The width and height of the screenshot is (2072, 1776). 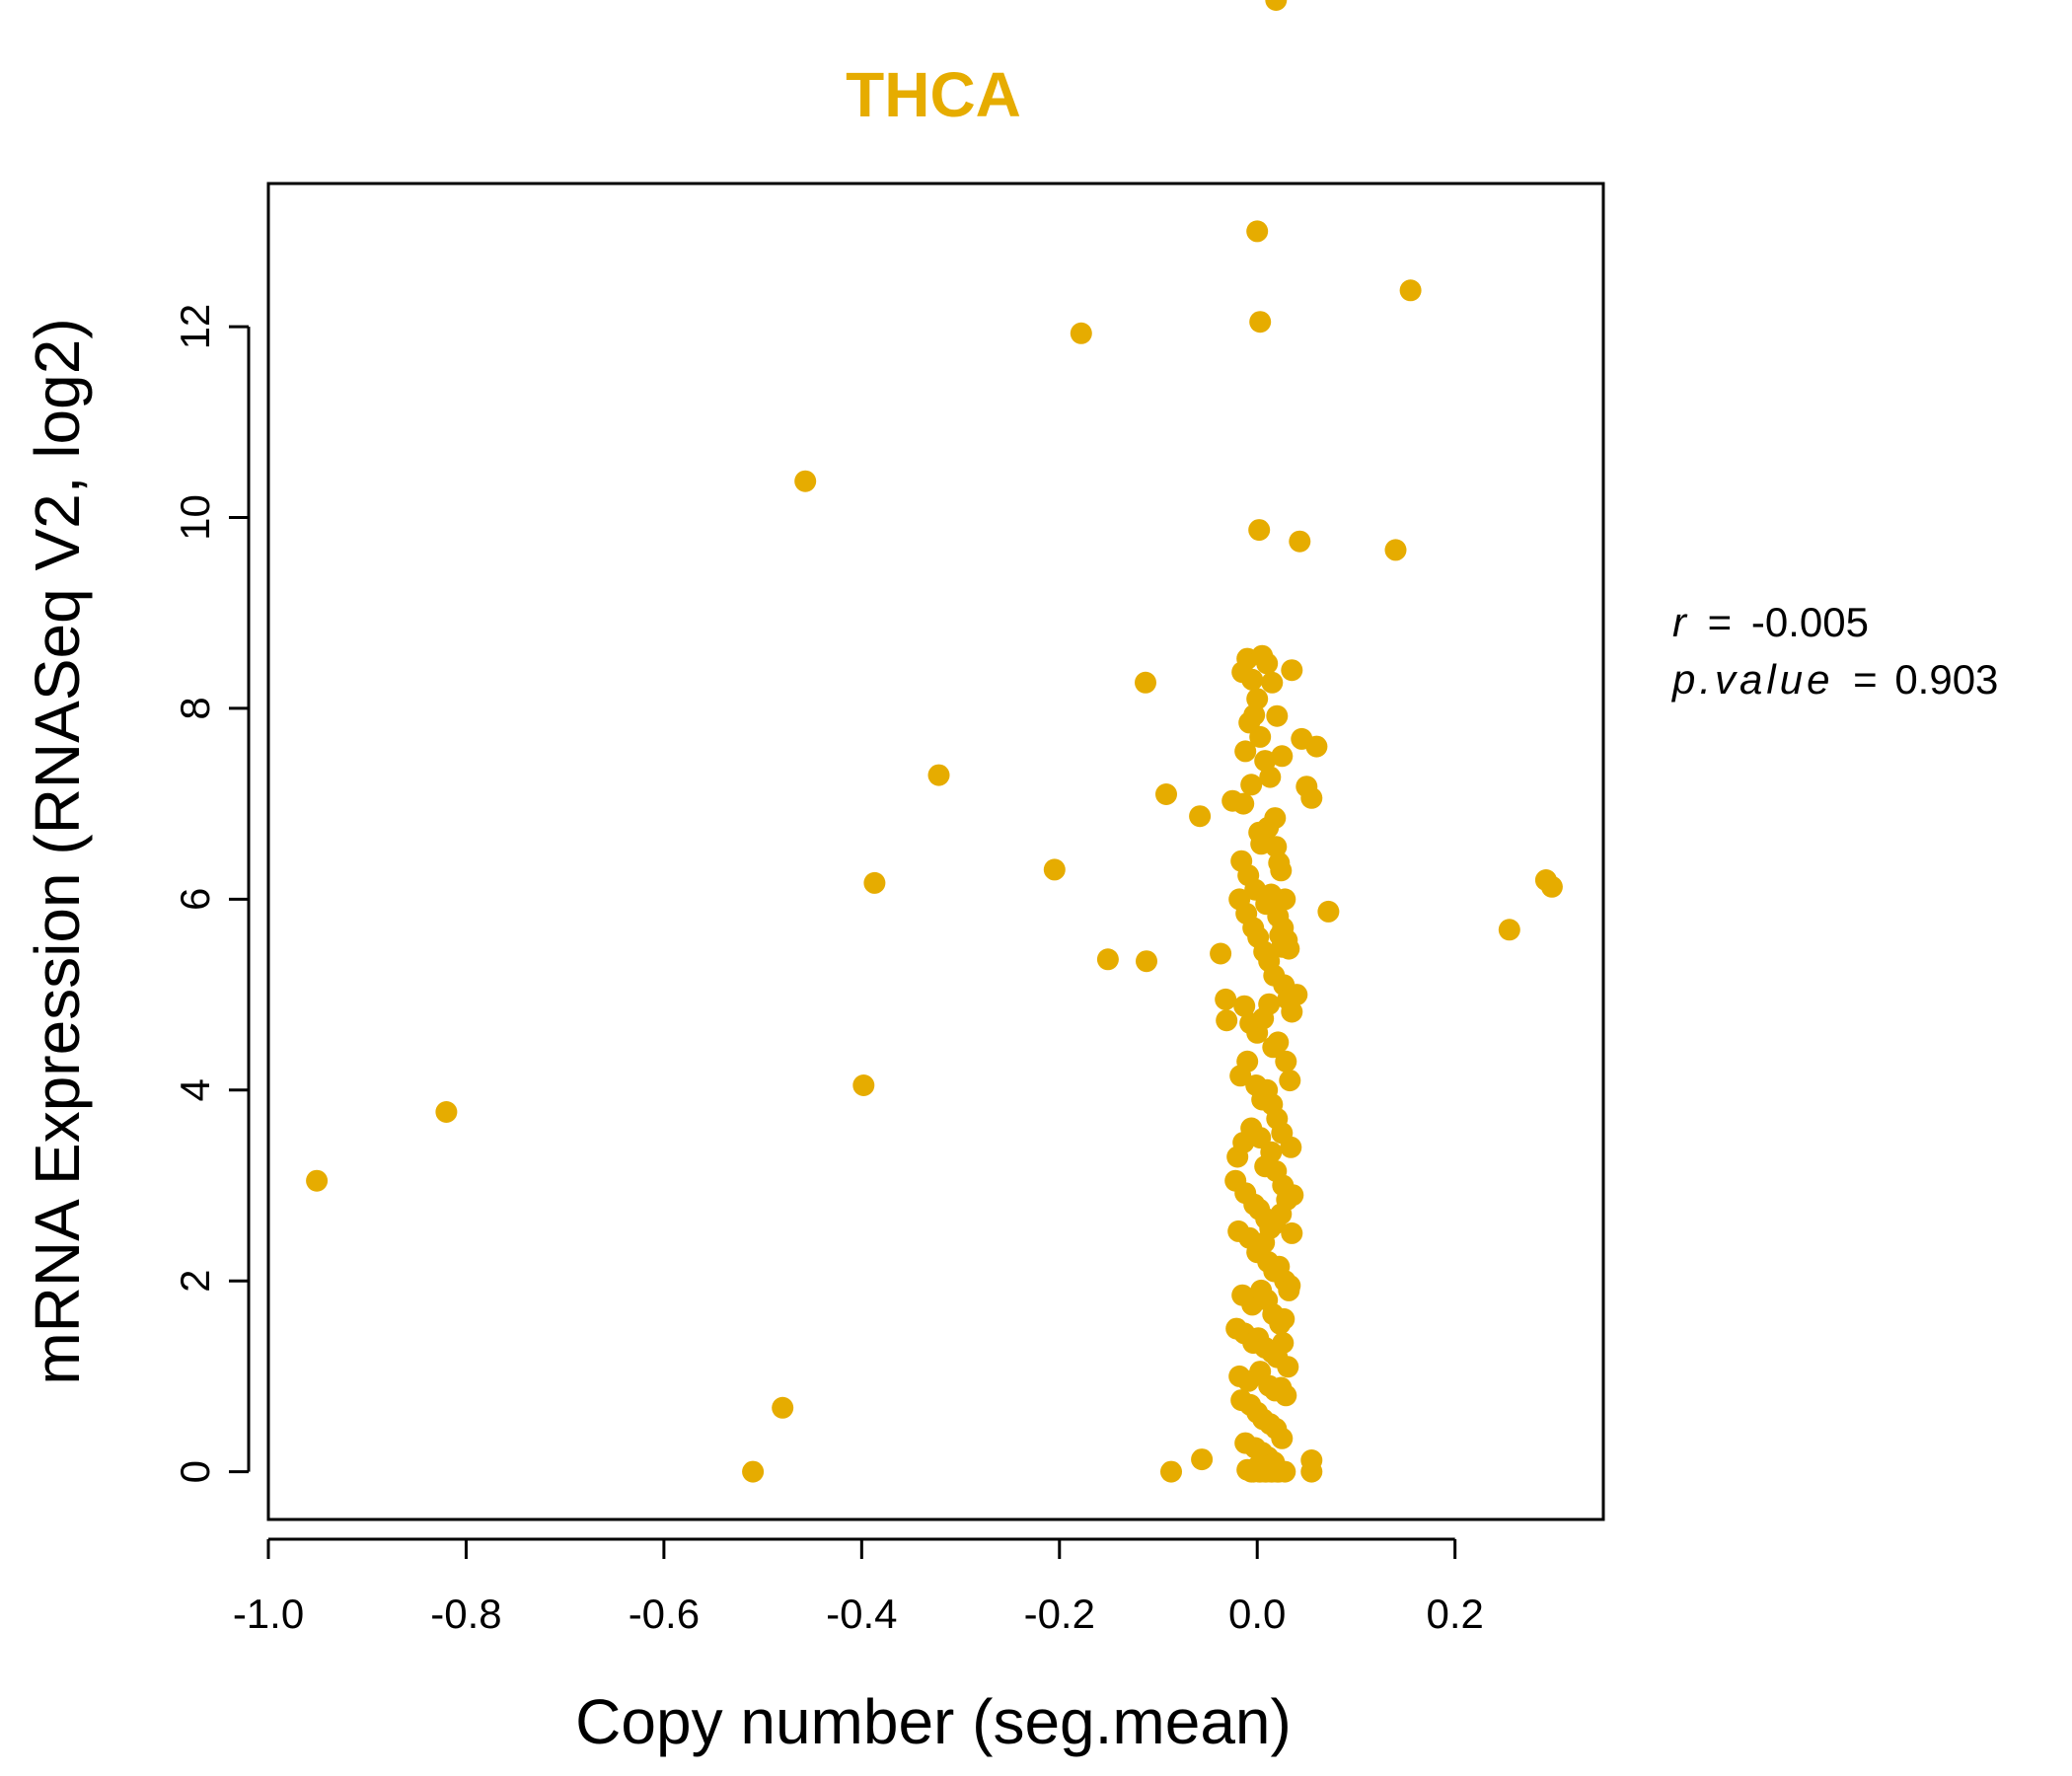 What do you see at coordinates (466, 1614) in the screenshot?
I see `x-tick-label: -0.8` at bounding box center [466, 1614].